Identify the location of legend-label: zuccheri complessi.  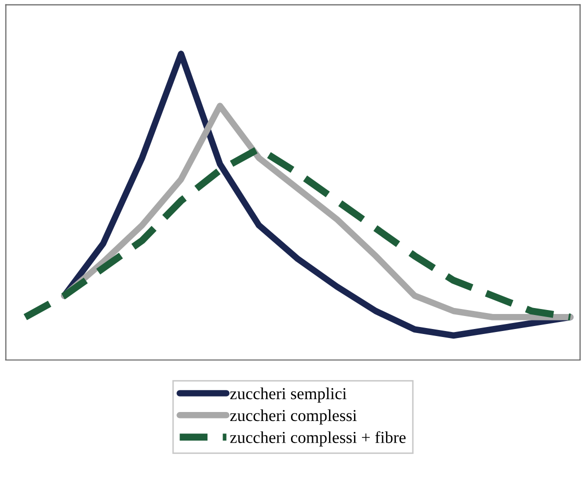
(293, 417).